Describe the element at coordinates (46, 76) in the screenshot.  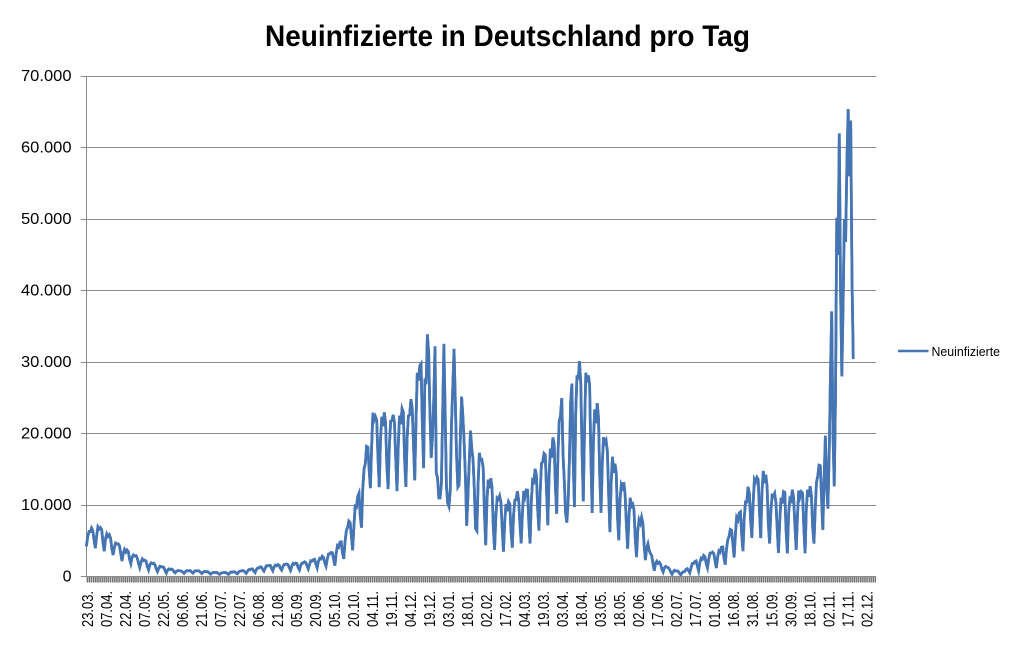
I see `svg-text: 70.000` at that location.